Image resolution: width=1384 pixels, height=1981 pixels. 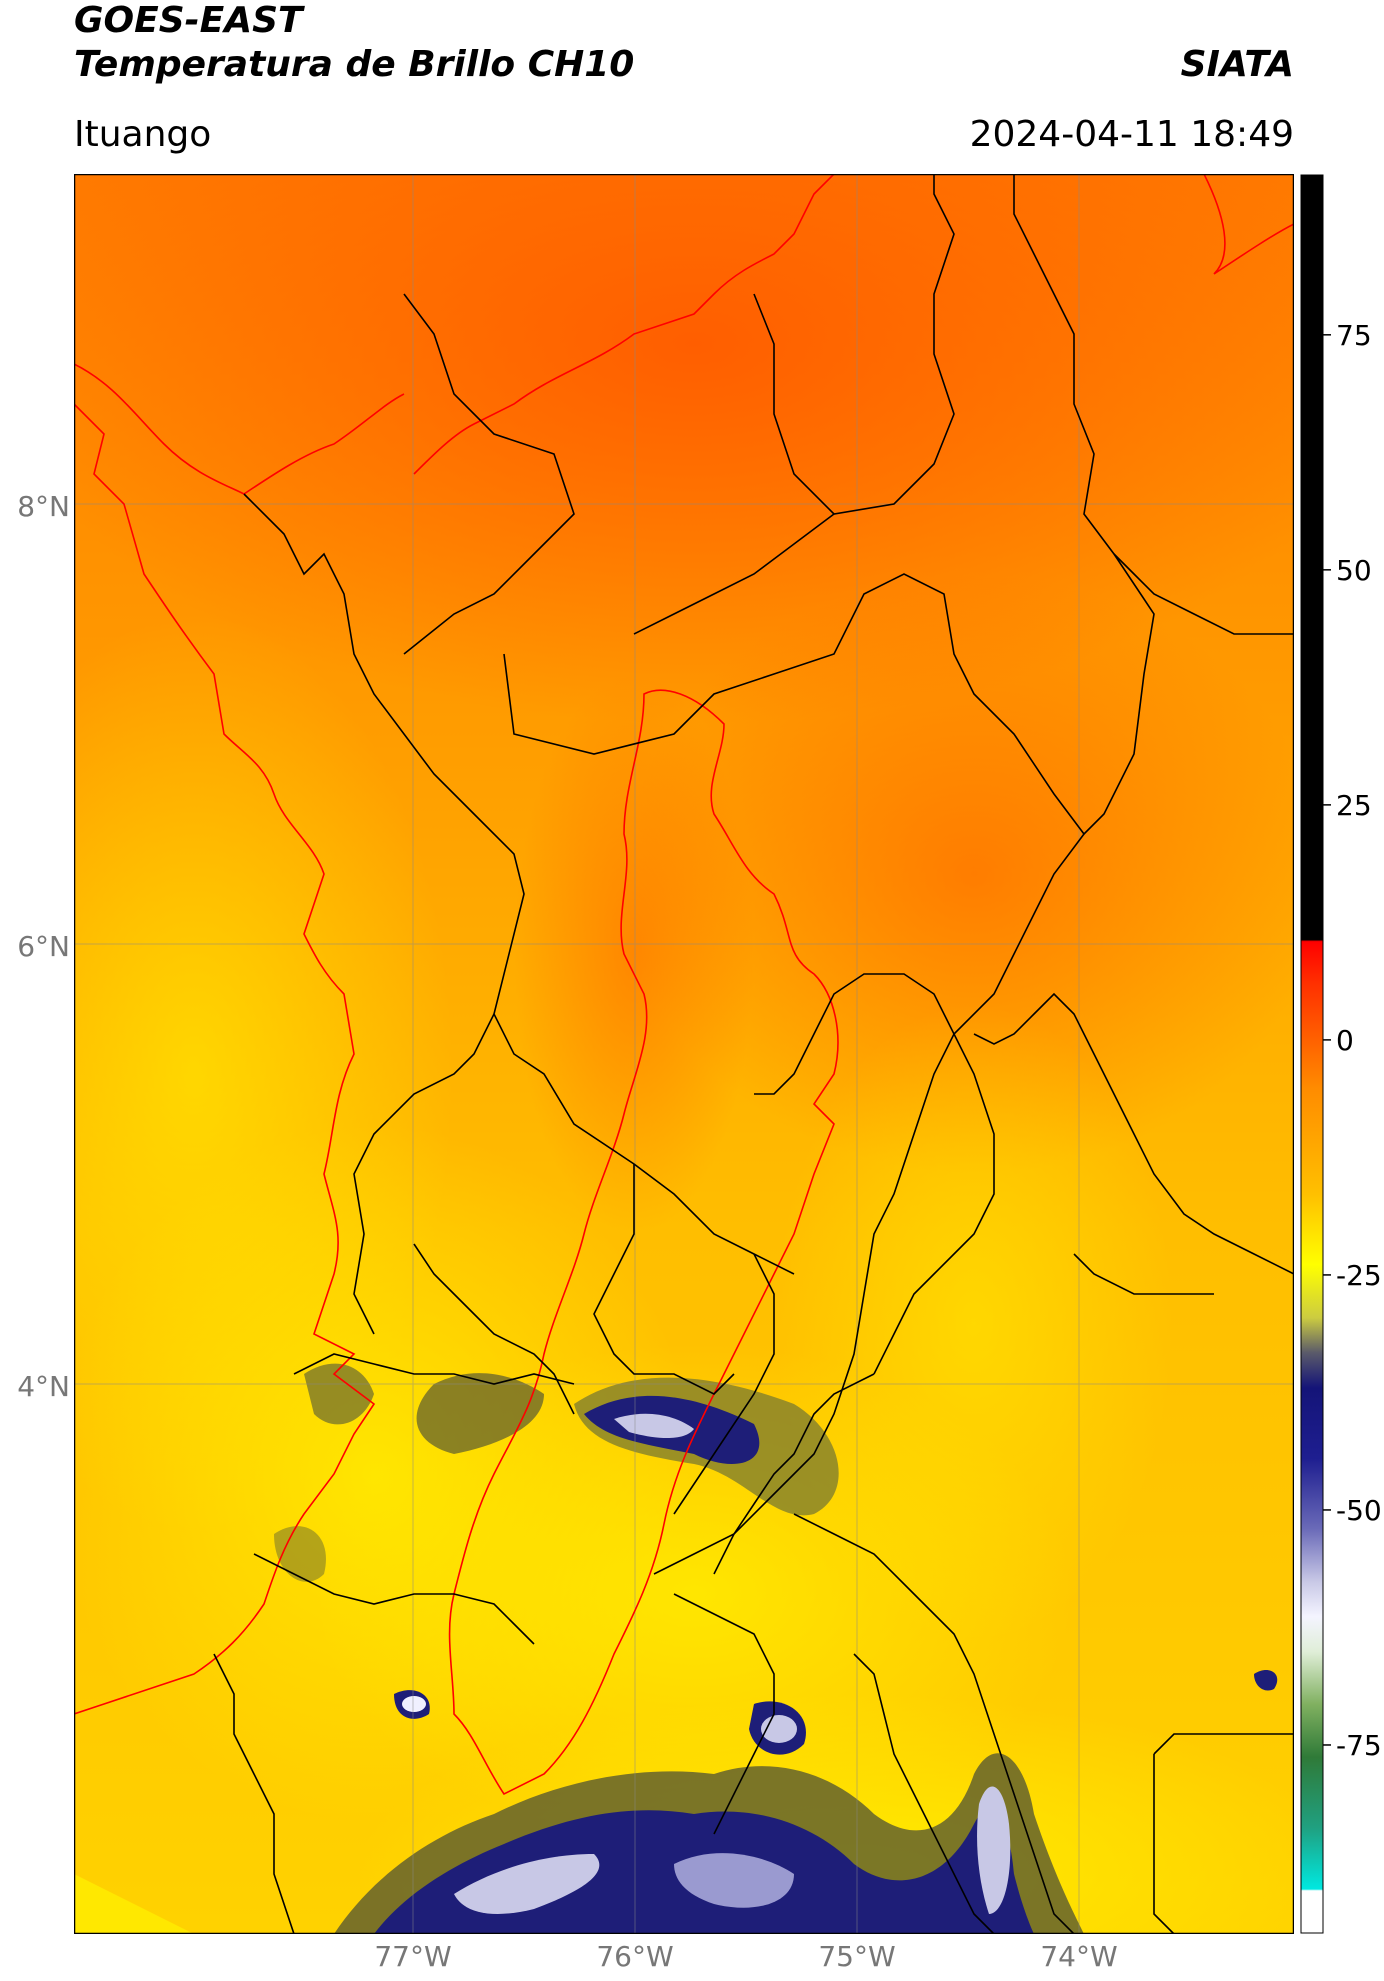 What do you see at coordinates (1354, 805) in the screenshot?
I see `colorbar-tick-label: 25` at bounding box center [1354, 805].